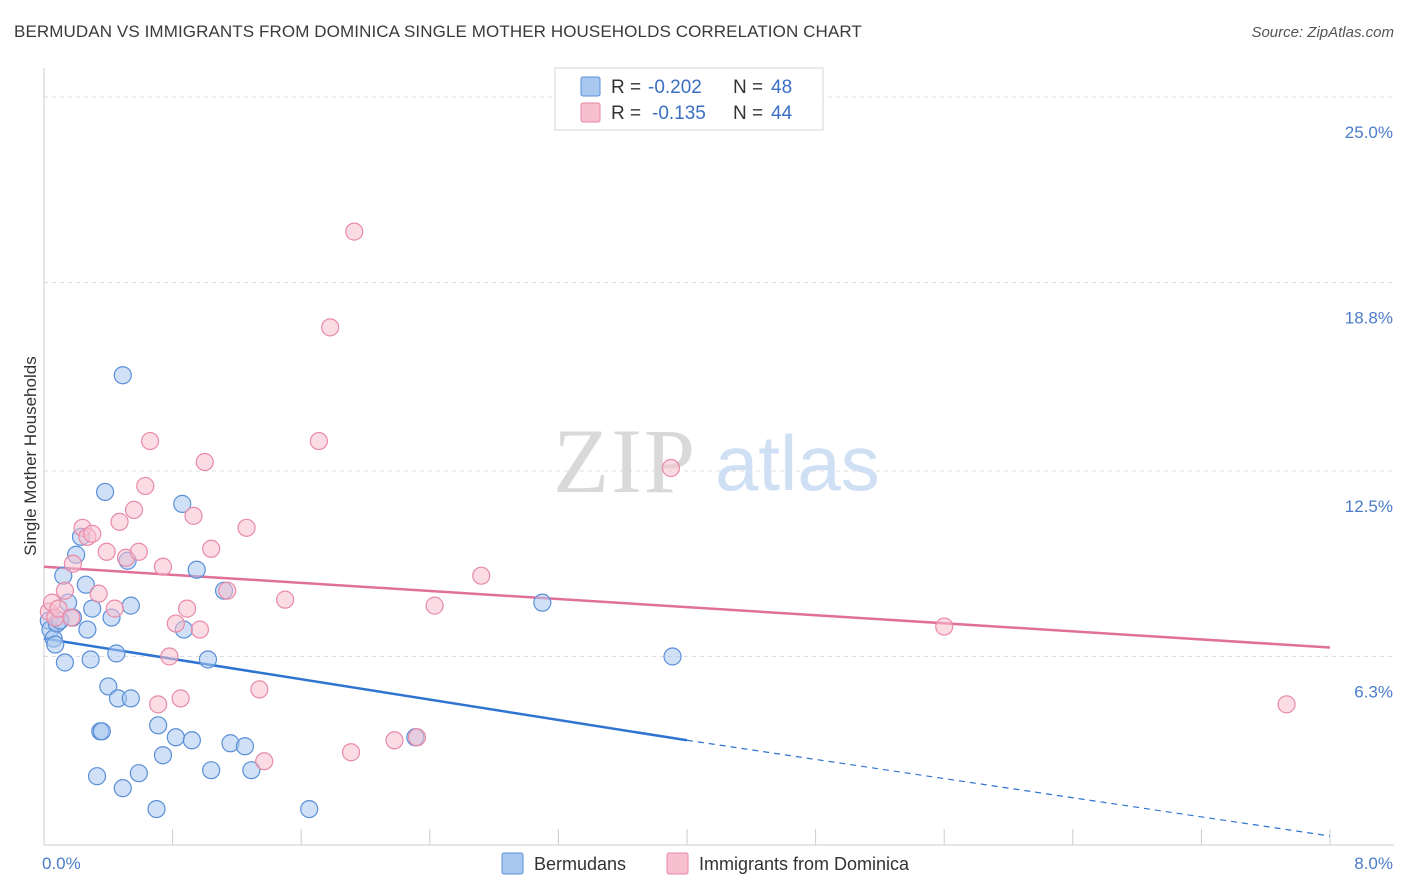 Image resolution: width=1406 pixels, height=892 pixels. Describe the element at coordinates (590, 112) in the screenshot. I see `legend-swatch-dominica` at that location.